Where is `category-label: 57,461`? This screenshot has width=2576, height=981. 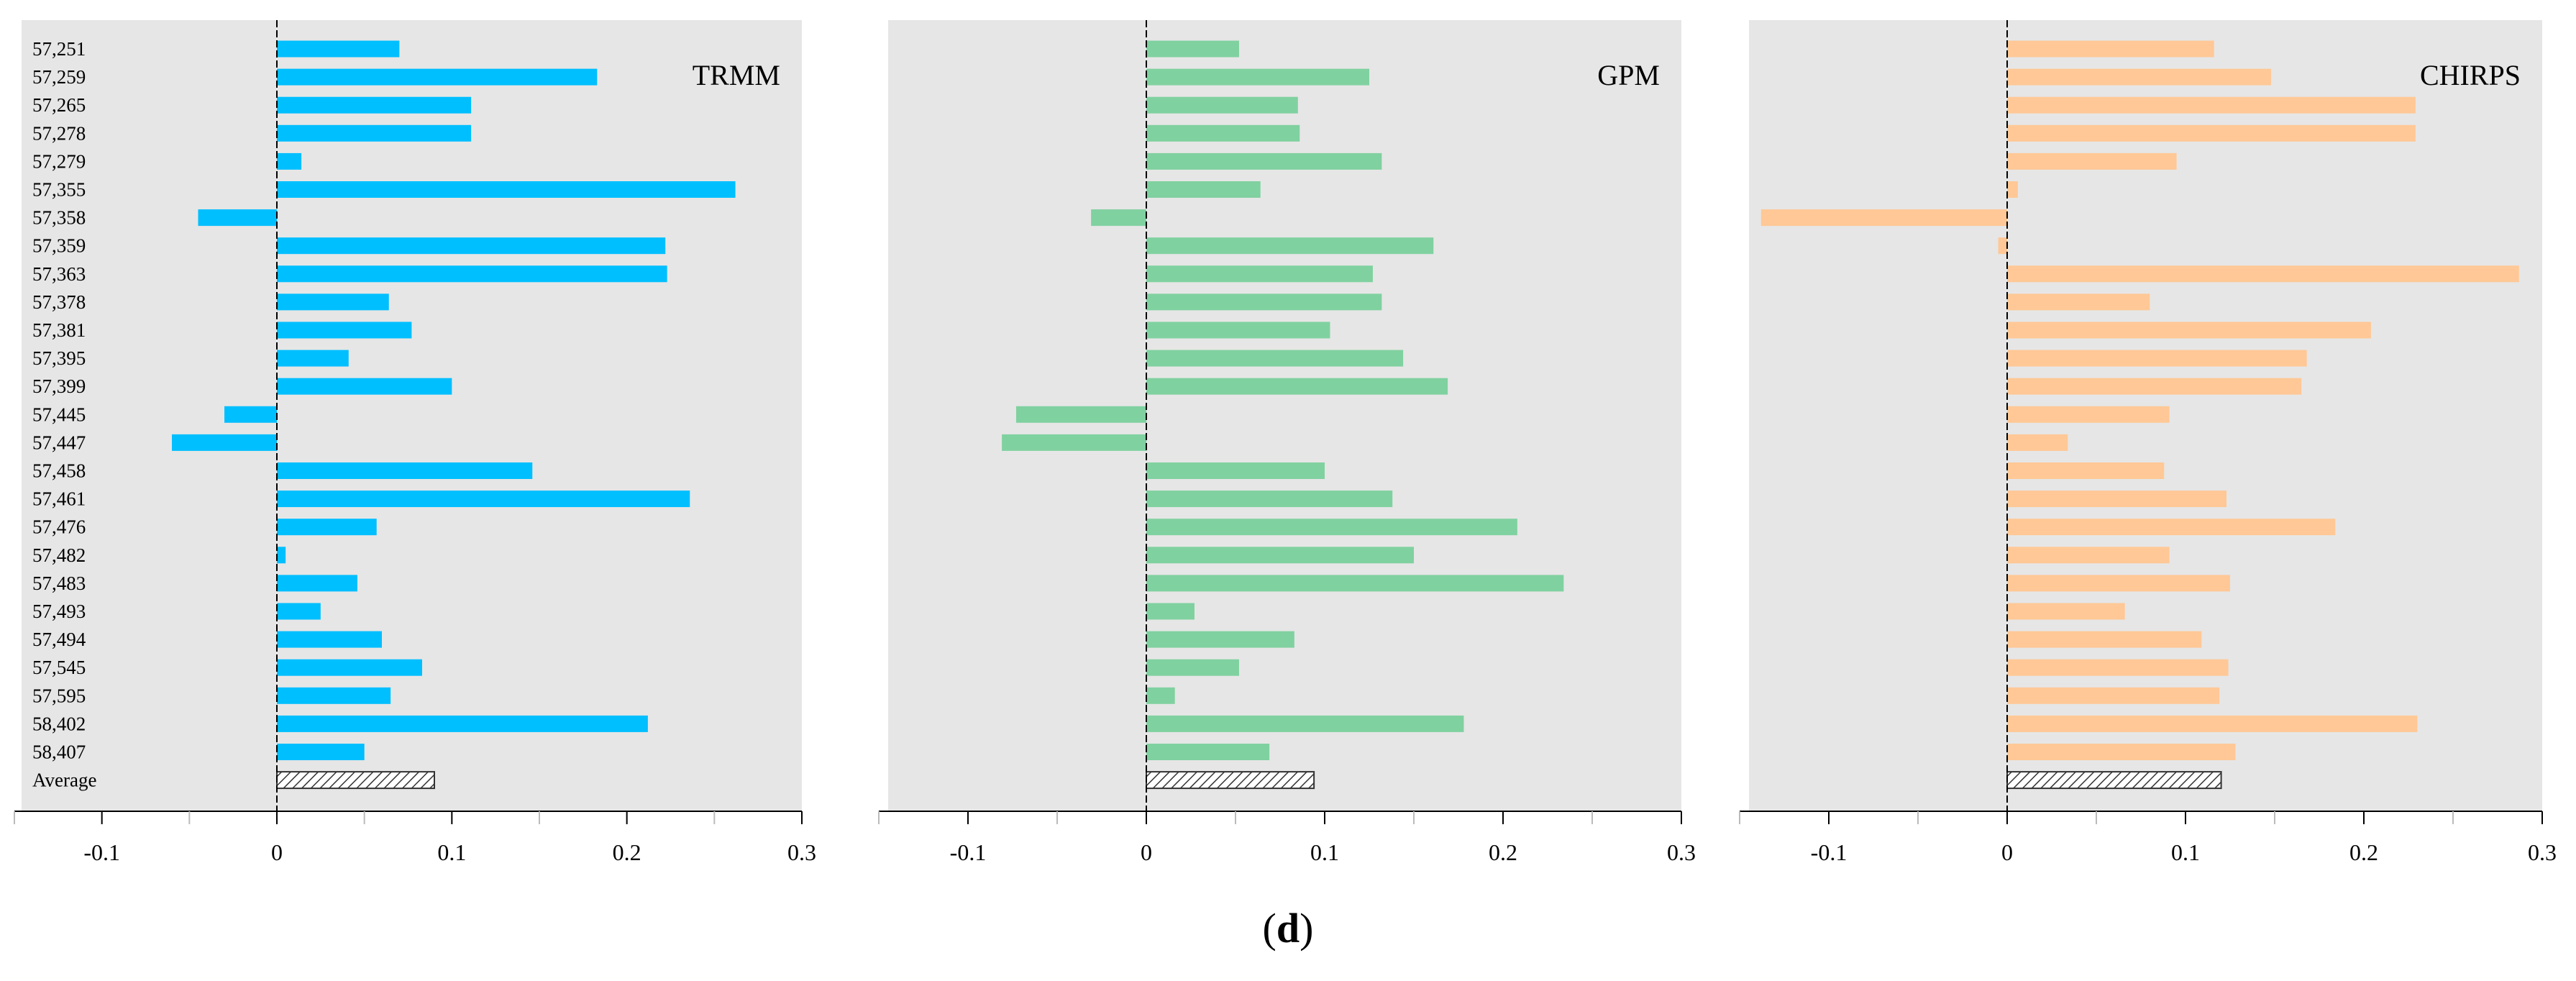
category-label: 57,461 is located at coordinates (59, 499).